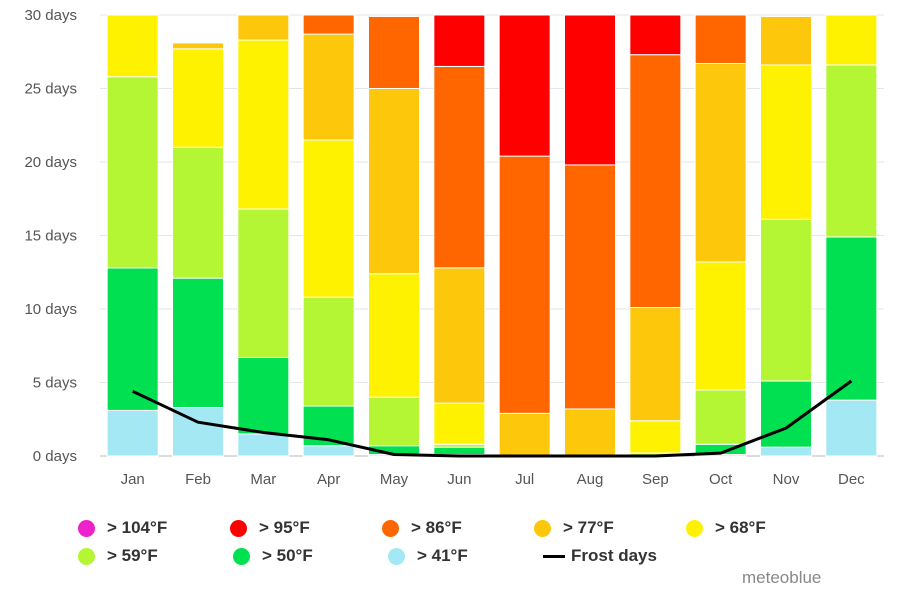 Image resolution: width=900 pixels, height=600 pixels. Describe the element at coordinates (459, 479) in the screenshot. I see `x-tick-label: Jun` at that location.